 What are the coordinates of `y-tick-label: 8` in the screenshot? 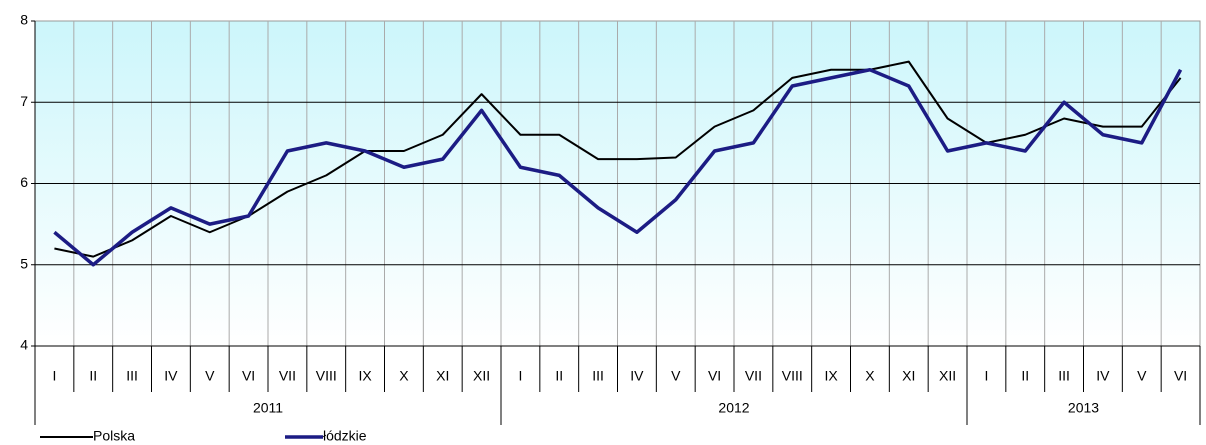 It's located at (24, 20).